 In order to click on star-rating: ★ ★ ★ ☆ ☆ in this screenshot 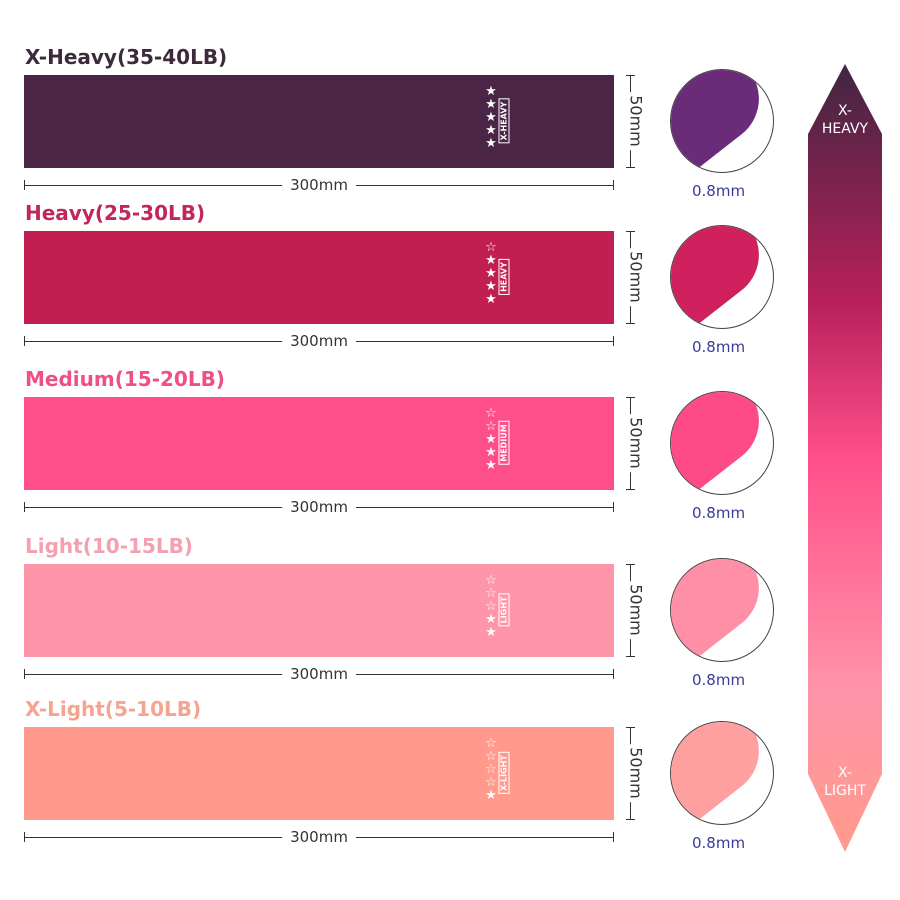, I will do `click(491, 439)`.